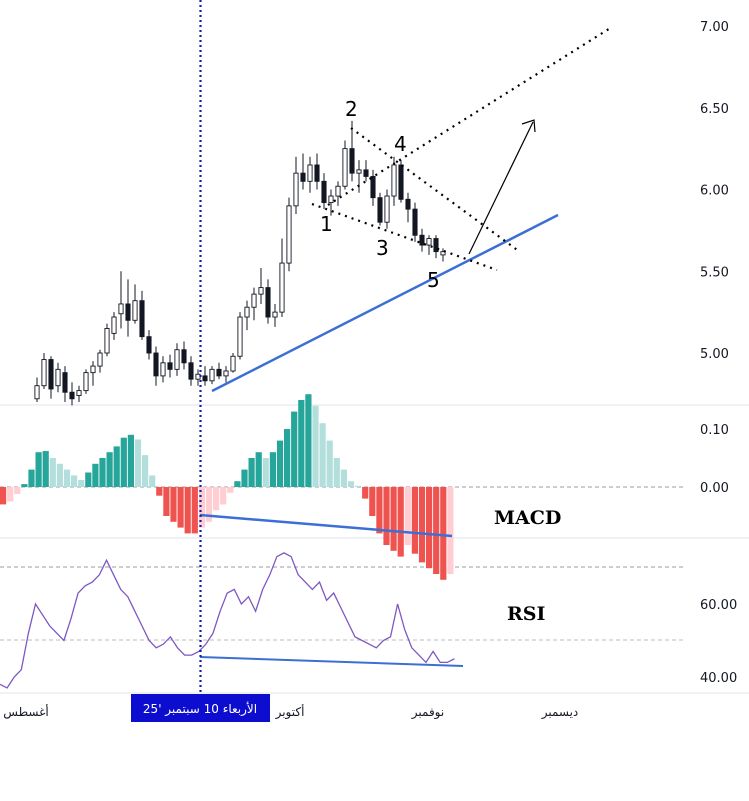 This screenshot has height=801, width=749. Describe the element at coordinates (326, 525) in the screenshot. I see `macd-divergence-trendline` at that location.